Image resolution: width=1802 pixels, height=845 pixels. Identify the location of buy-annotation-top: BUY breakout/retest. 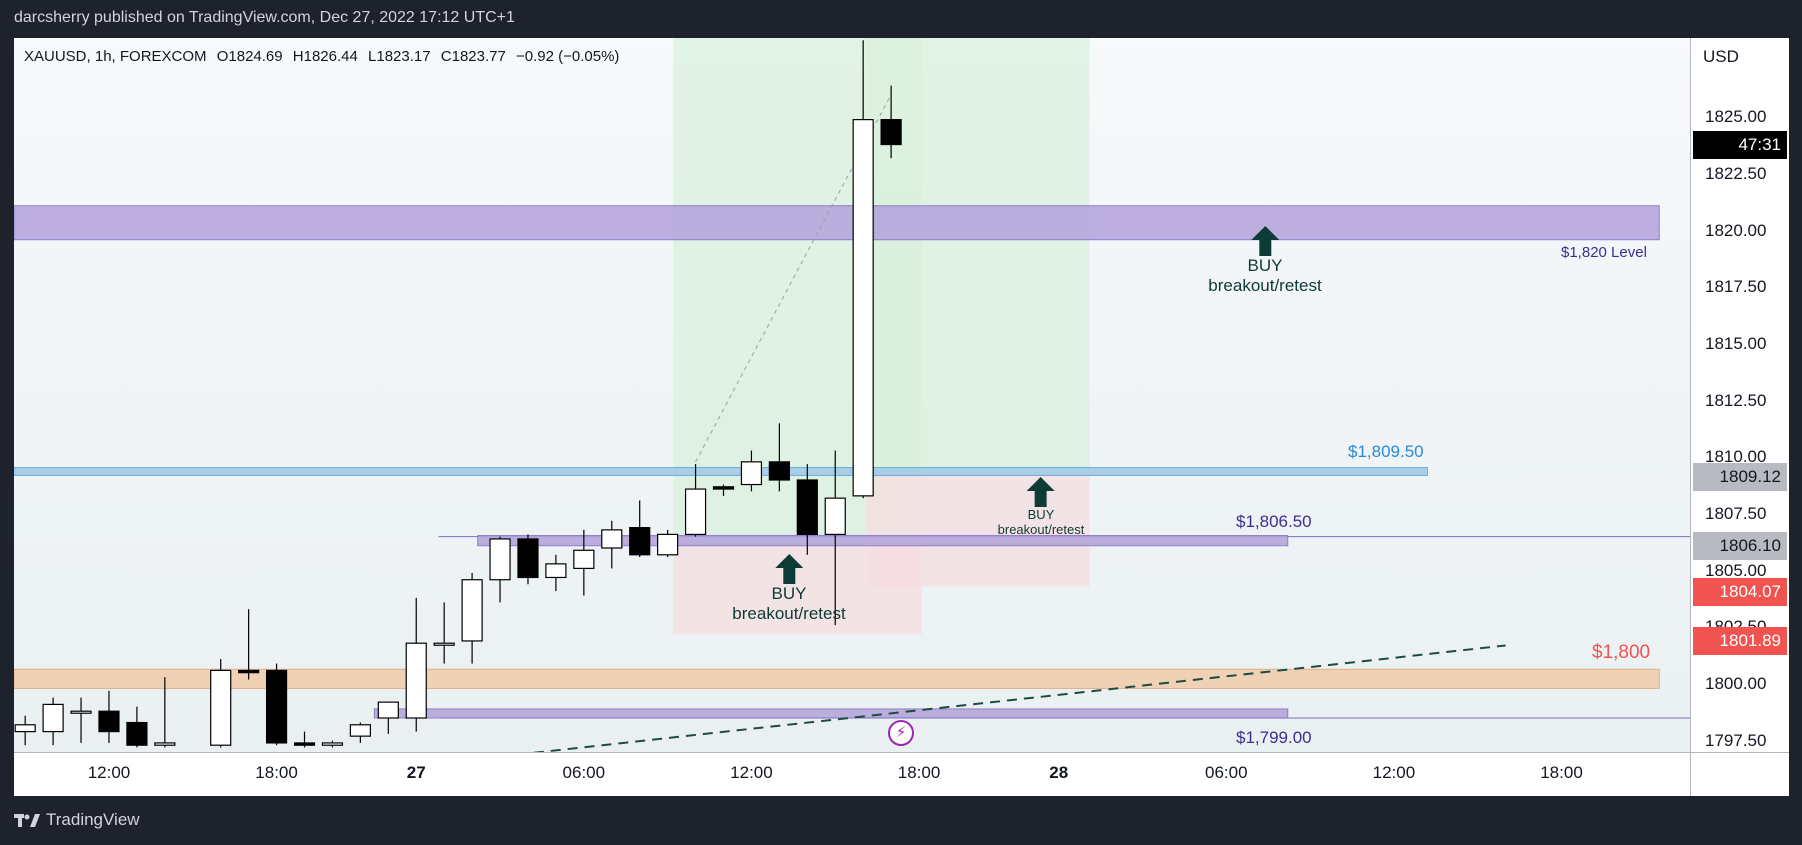
(1265, 261).